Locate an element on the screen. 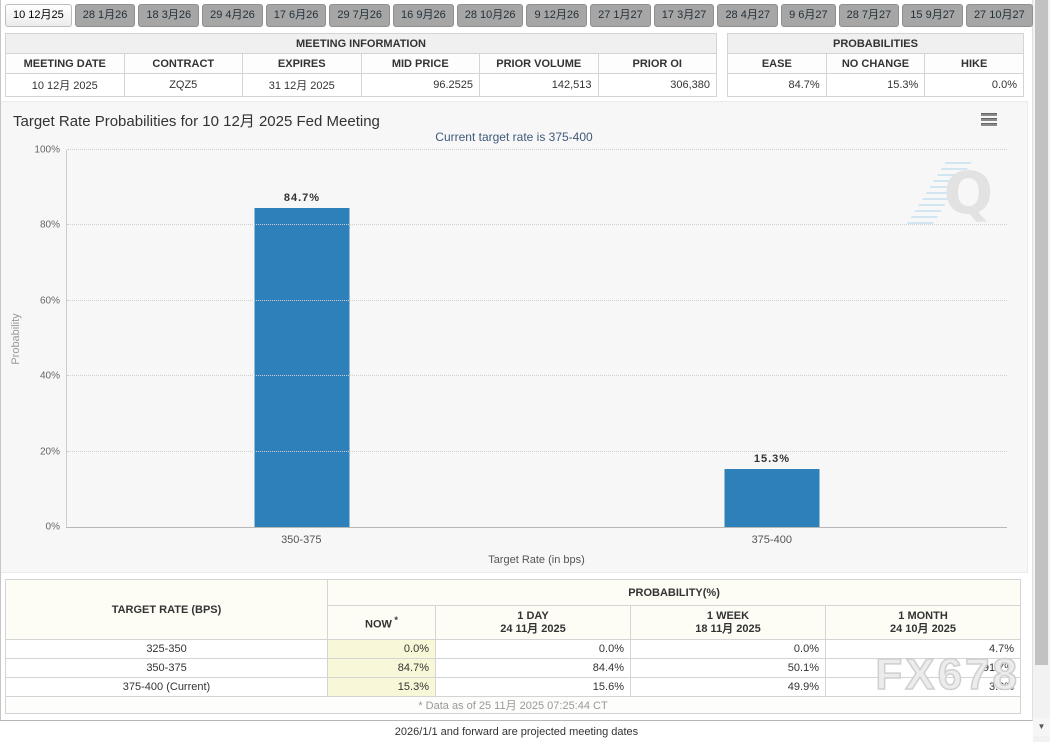 The width and height of the screenshot is (1050, 742). y-axis-tick-label: 60% is located at coordinates (49, 301).